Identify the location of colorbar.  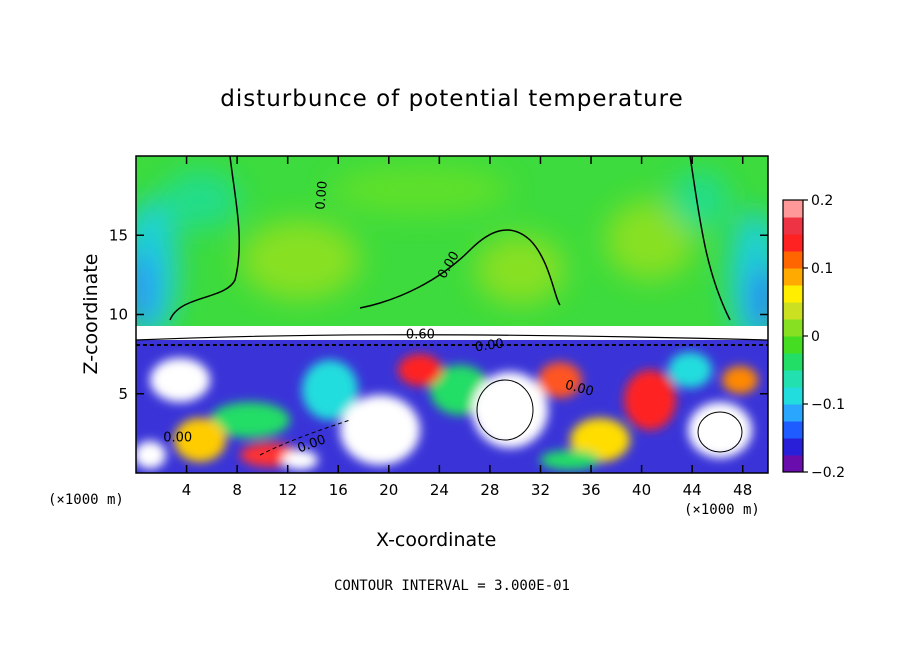
(793, 336).